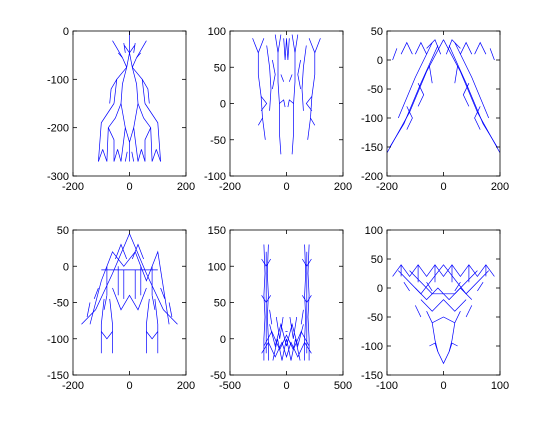  Describe the element at coordinates (500, 386) in the screenshot. I see `x-tick-label: 100` at that location.